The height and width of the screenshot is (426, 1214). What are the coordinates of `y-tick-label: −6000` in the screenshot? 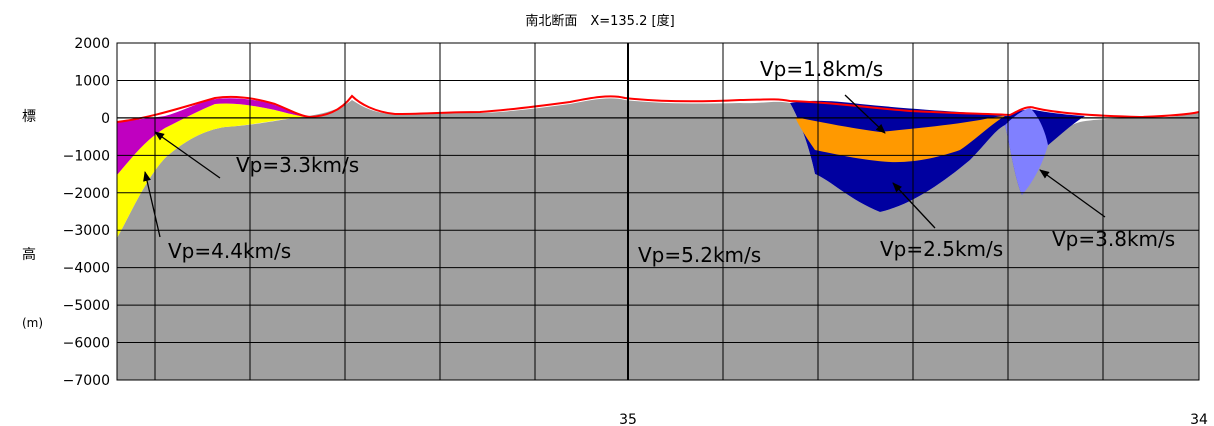 It's located at (86, 344).